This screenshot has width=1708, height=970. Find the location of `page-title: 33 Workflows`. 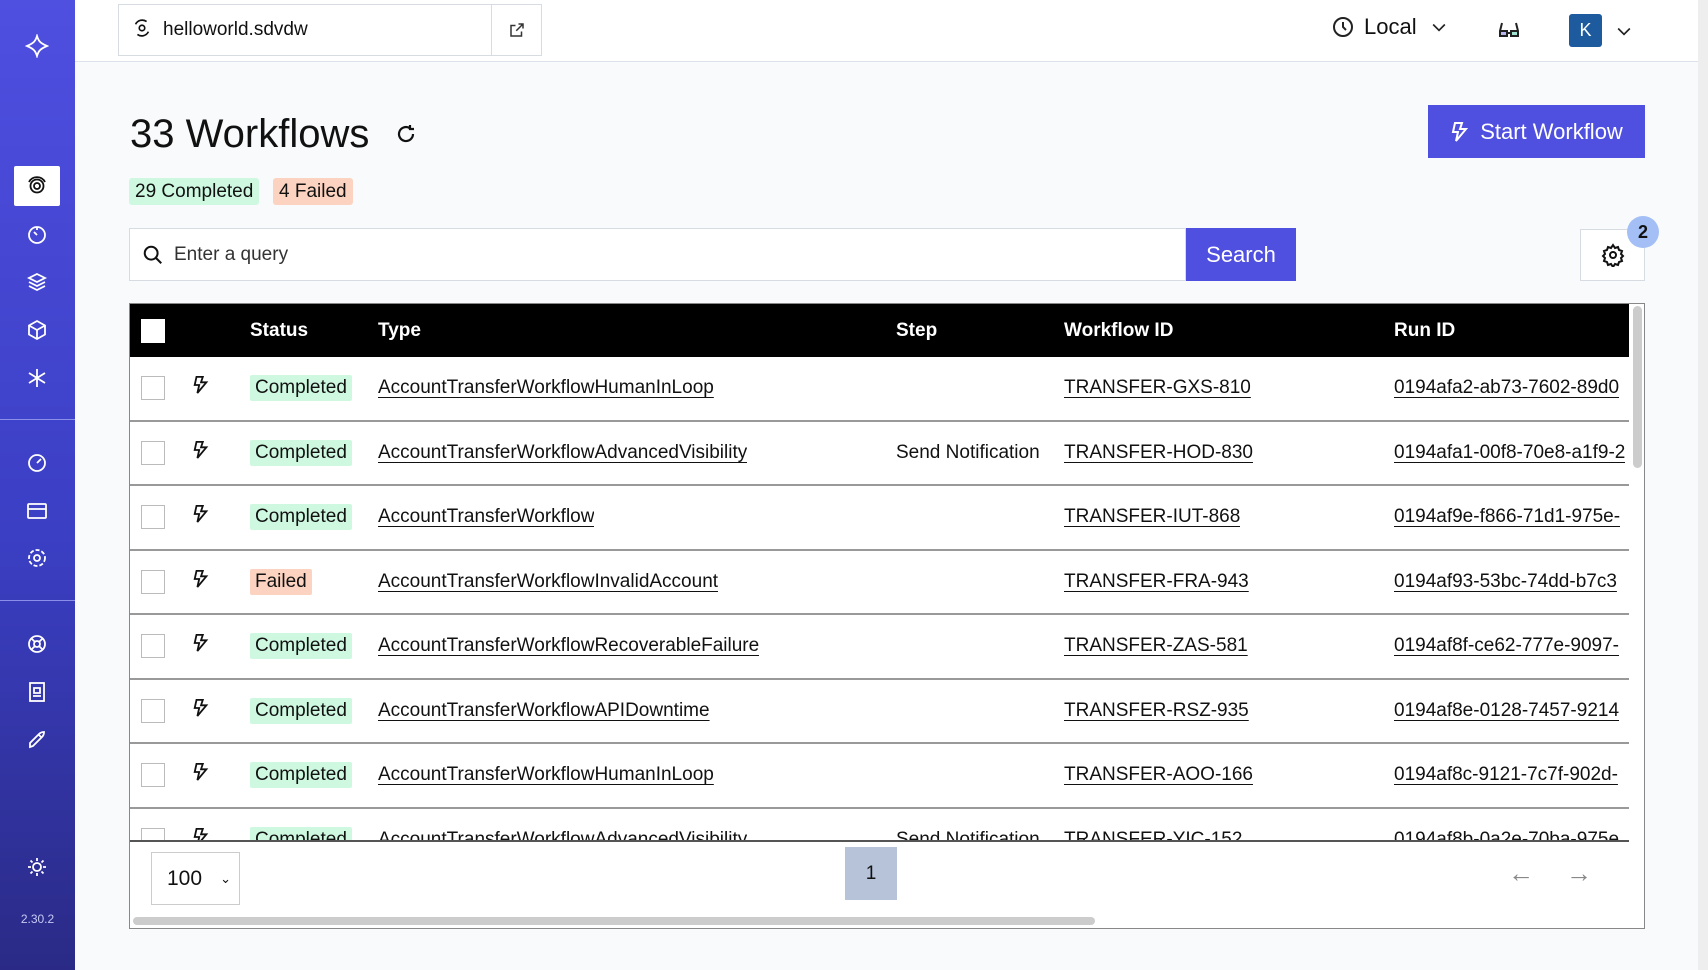

page-title: 33 Workflows is located at coordinates (250, 134).